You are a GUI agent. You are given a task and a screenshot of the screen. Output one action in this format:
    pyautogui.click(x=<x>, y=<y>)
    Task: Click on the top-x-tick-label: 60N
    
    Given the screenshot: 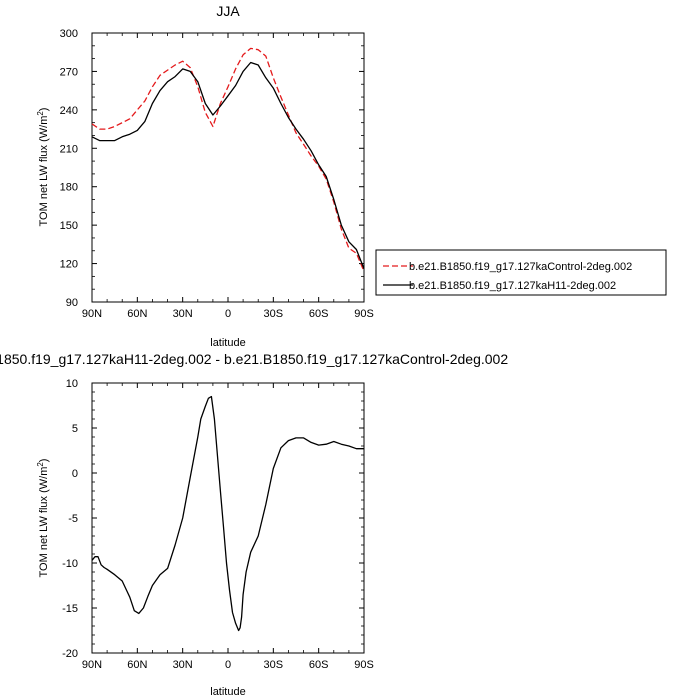 What is the action you would take?
    pyautogui.click(x=137, y=314)
    